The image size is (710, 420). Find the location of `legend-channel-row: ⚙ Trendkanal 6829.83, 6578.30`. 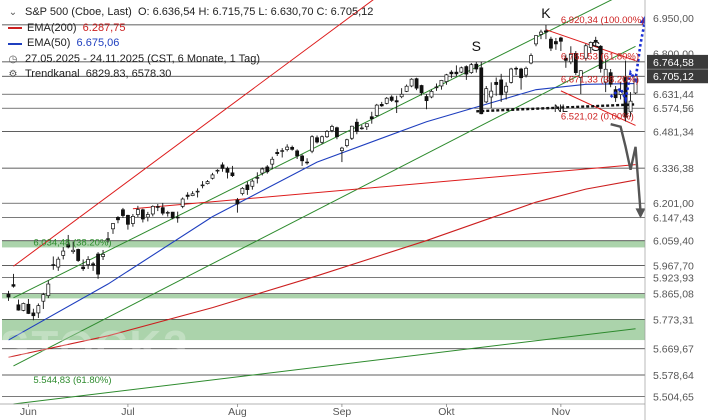

legend-channel-row: ⚙ Trendkanal 6829.83, 6578.30 is located at coordinates (189, 75).